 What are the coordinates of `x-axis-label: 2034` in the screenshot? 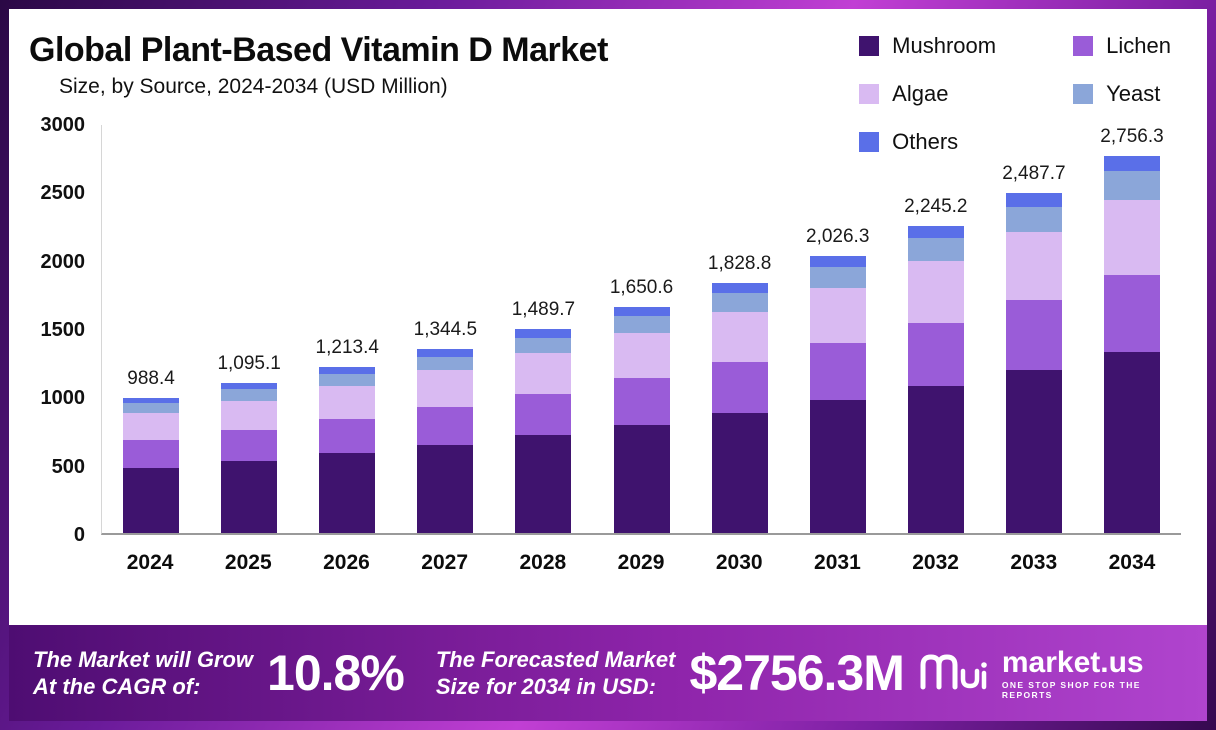 It's located at (1132, 562).